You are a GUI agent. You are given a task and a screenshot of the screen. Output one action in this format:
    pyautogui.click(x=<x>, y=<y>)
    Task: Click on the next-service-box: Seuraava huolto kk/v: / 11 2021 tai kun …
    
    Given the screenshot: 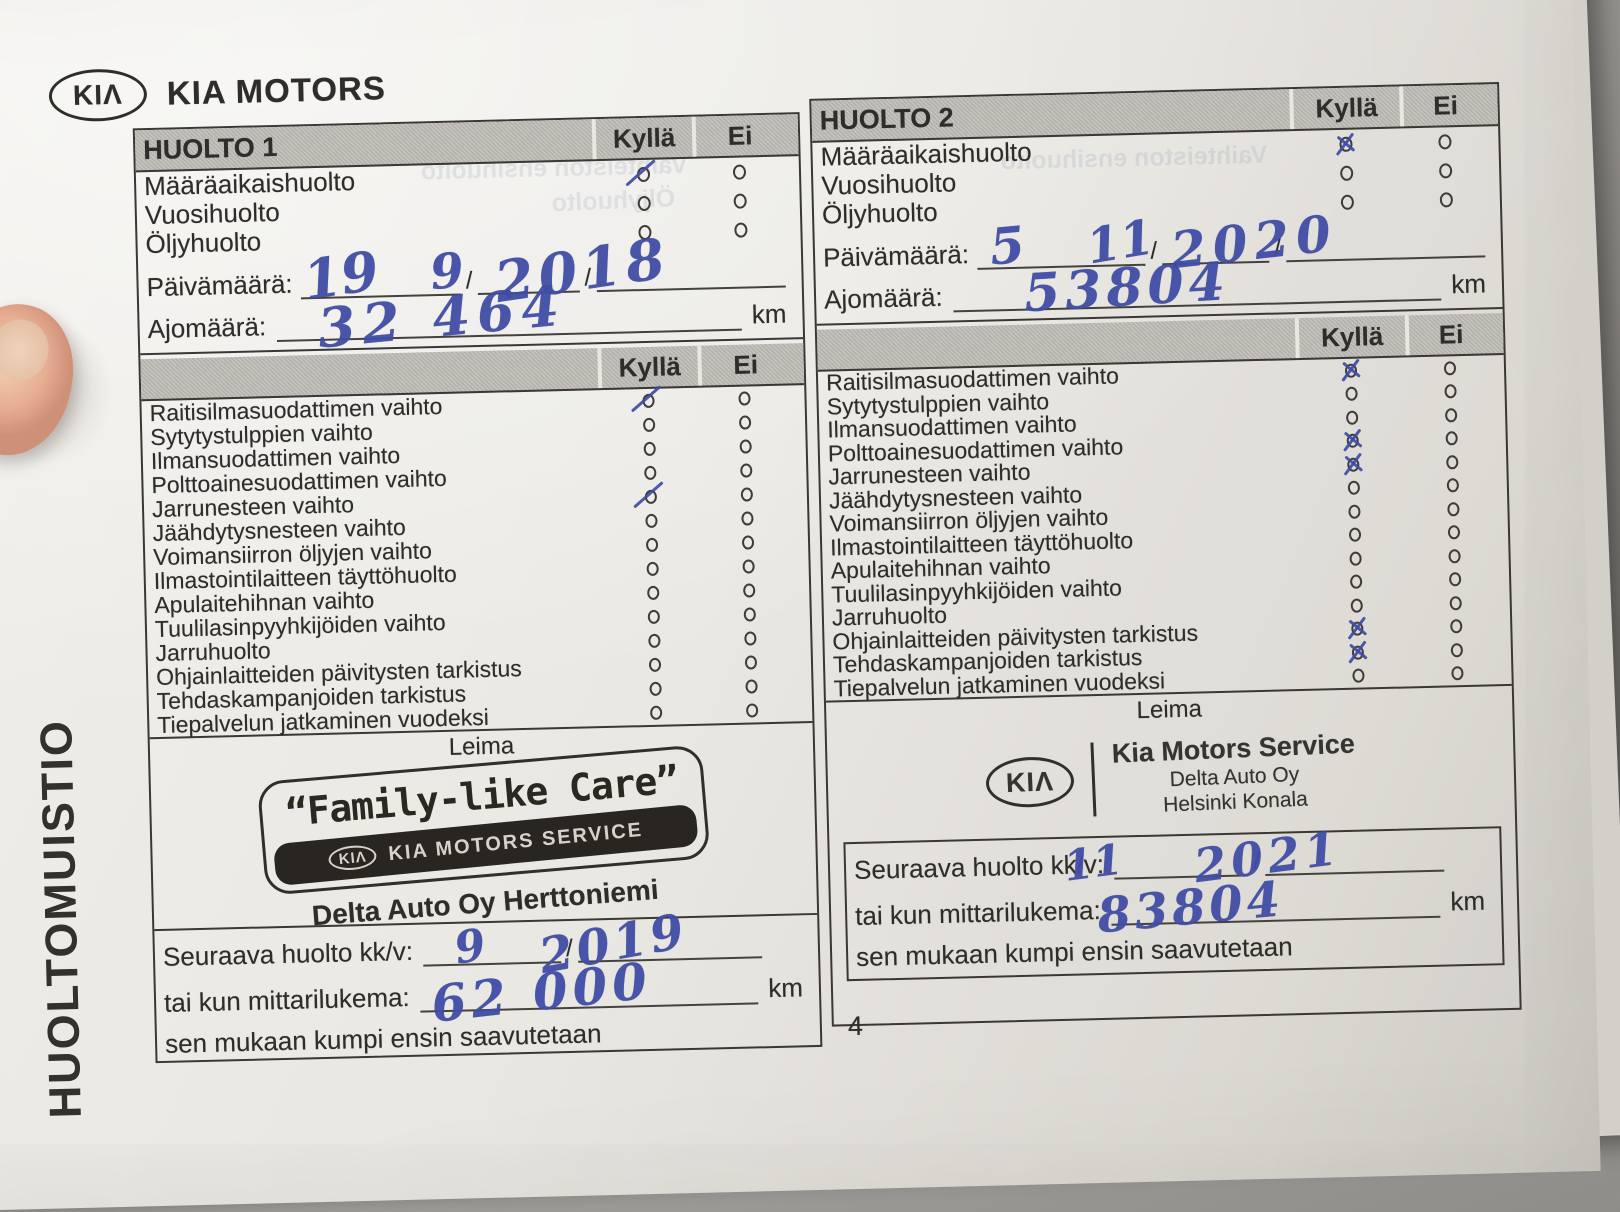 What is the action you would take?
    pyautogui.click(x=1174, y=901)
    